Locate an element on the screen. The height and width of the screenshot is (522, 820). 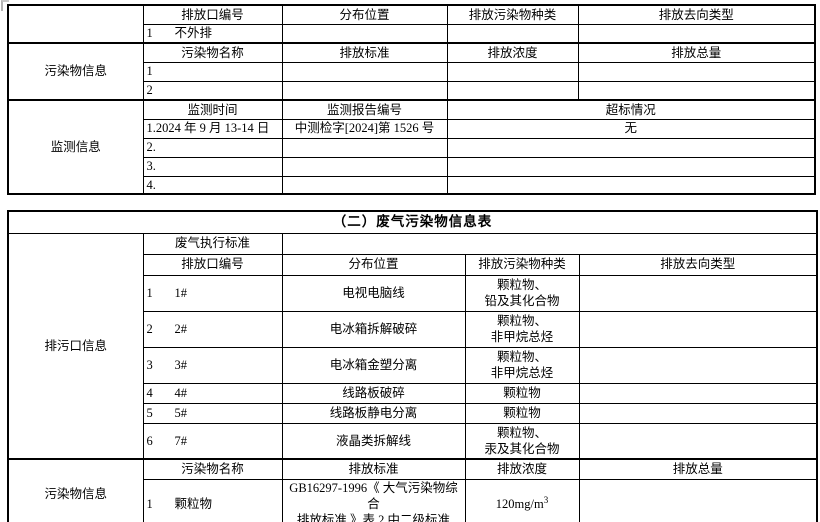
t1-header-monitor-report-no: 监测报告编号 is located at coordinates (364, 109).